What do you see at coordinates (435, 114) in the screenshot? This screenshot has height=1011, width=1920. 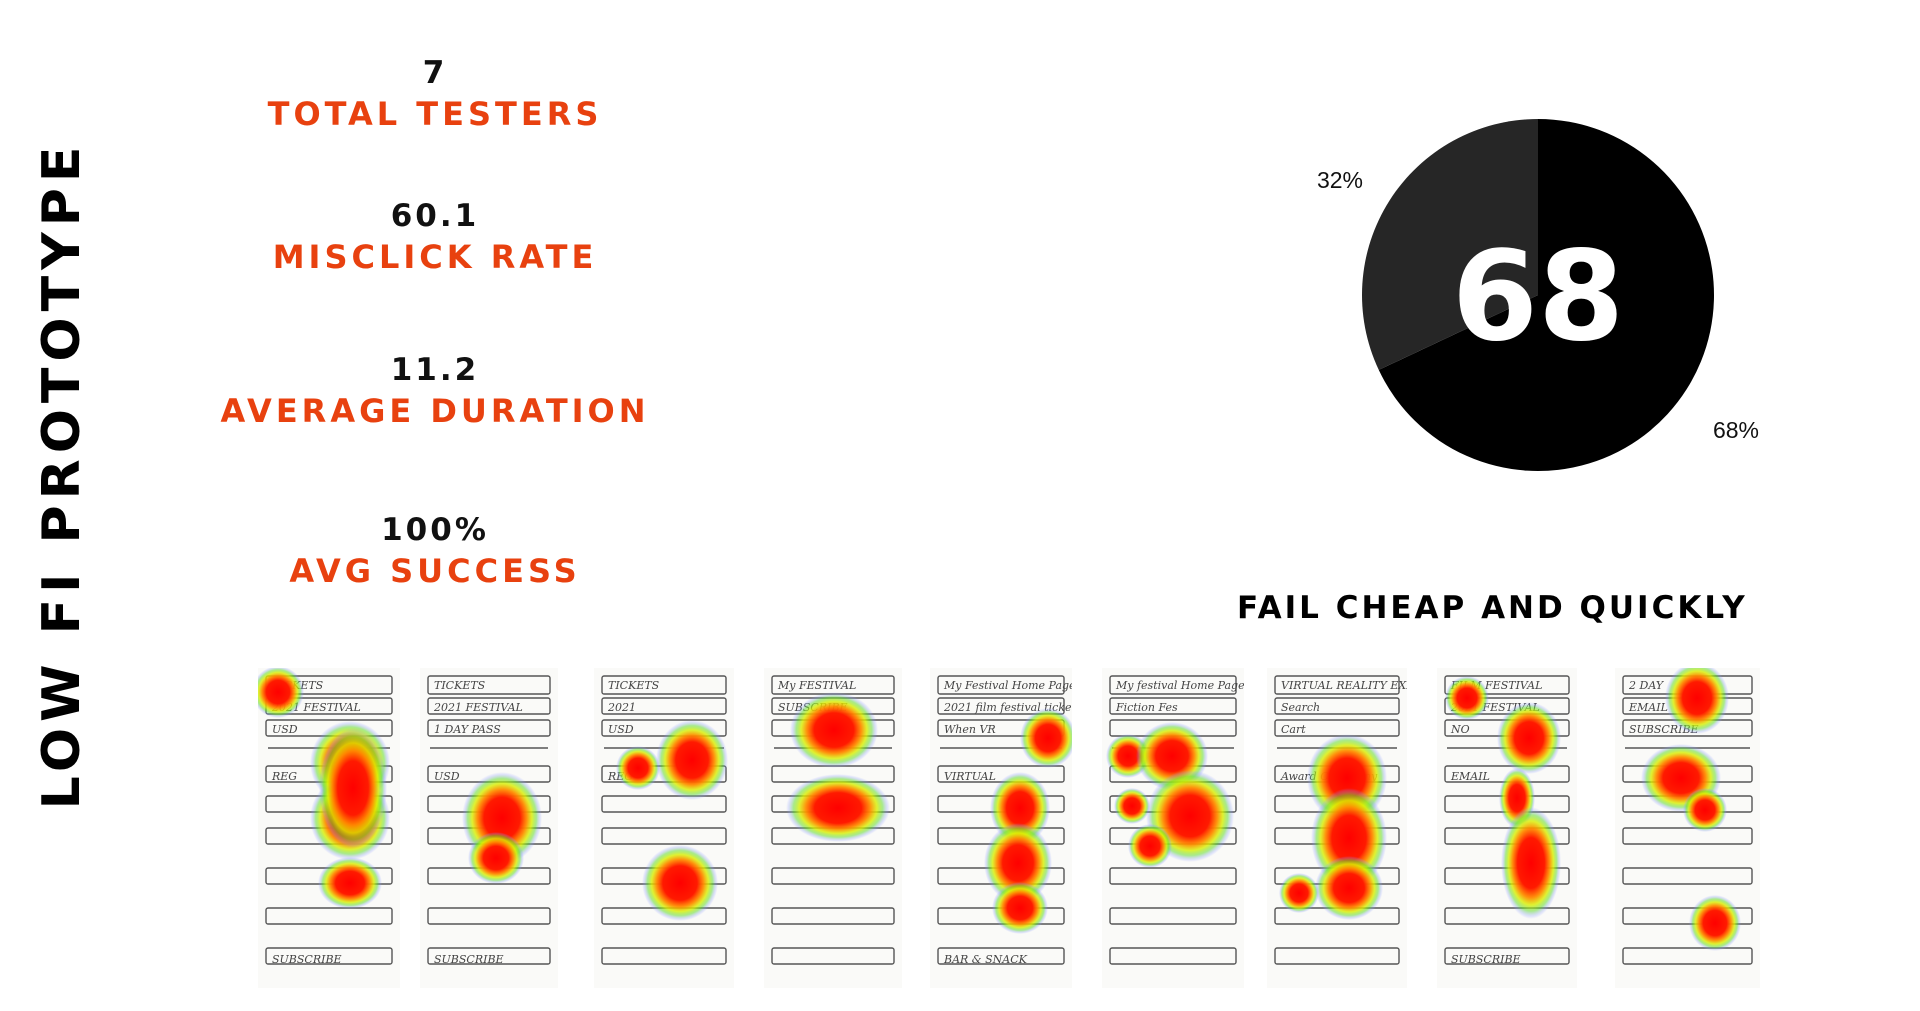 I see `metric-label: TOTAL TESTERS` at bounding box center [435, 114].